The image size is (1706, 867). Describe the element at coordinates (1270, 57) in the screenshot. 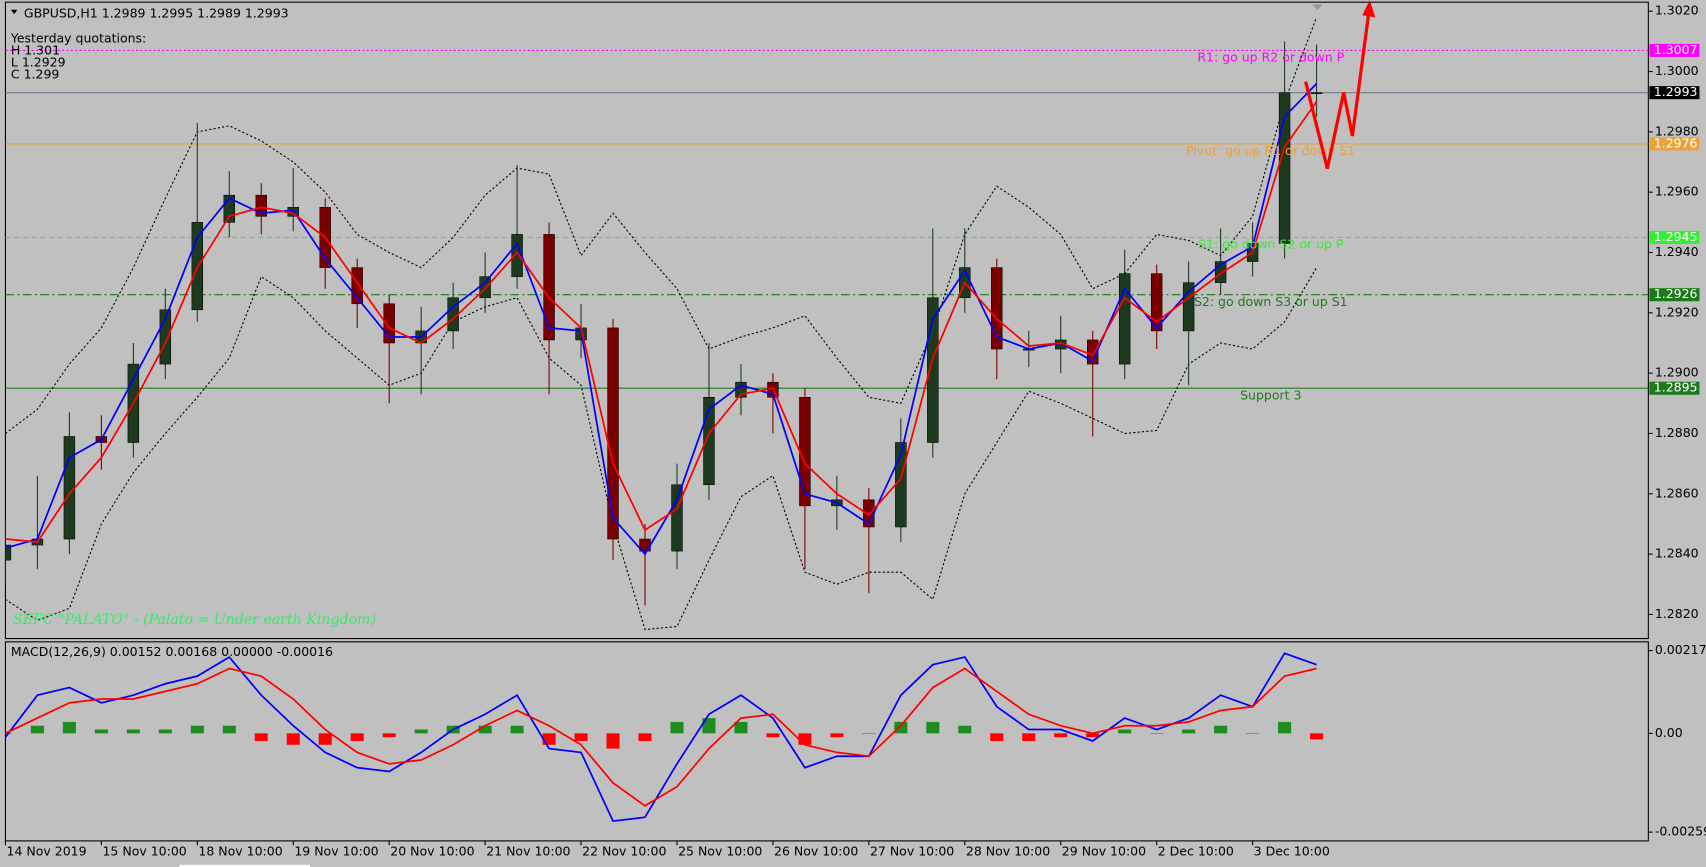

I see `level-label: R1: go up R2 or down P` at that location.